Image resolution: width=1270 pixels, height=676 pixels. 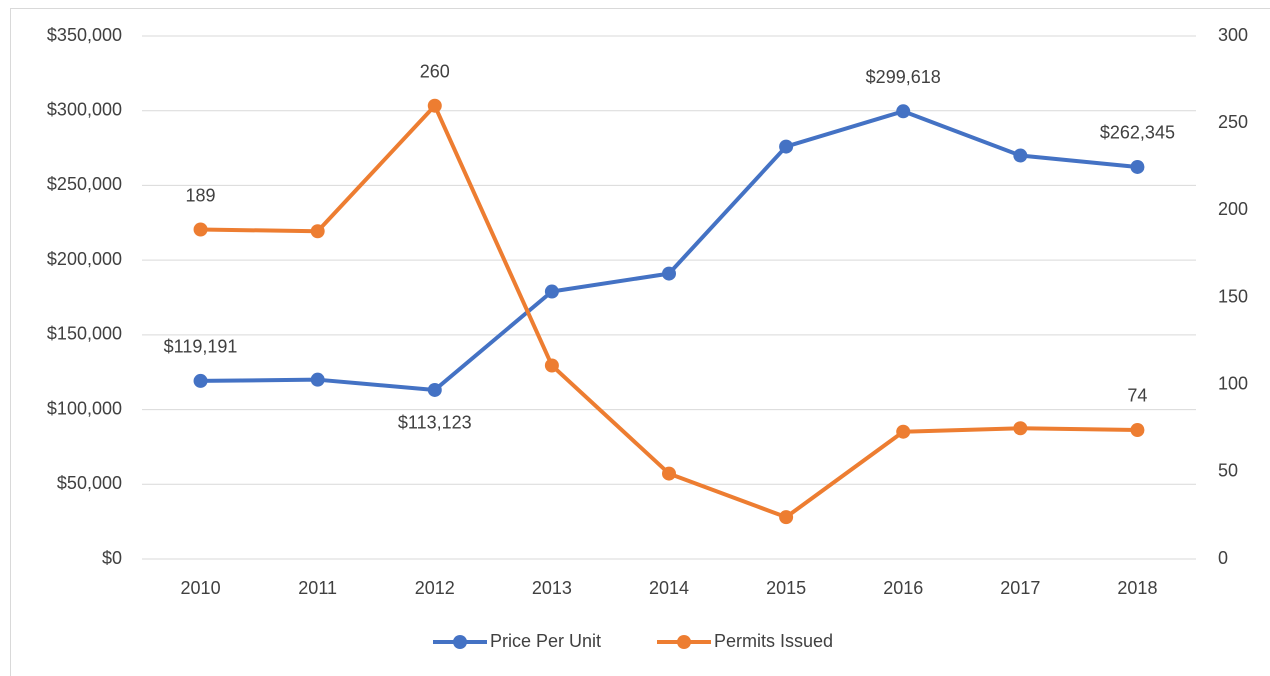 What do you see at coordinates (89, 483) in the screenshot?
I see `y-tick-label: $50,000` at bounding box center [89, 483].